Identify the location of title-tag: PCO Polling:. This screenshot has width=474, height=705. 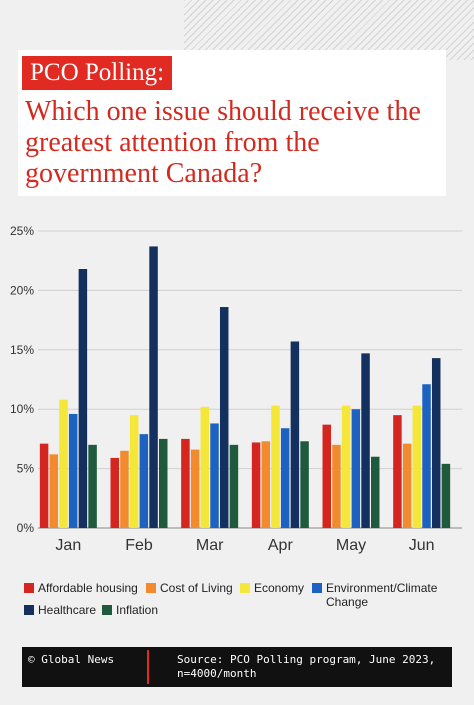
(97, 73).